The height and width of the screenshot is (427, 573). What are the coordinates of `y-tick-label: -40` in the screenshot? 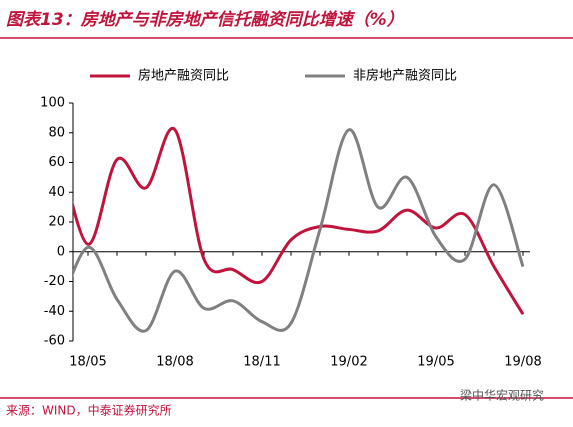 It's located at (54, 311).